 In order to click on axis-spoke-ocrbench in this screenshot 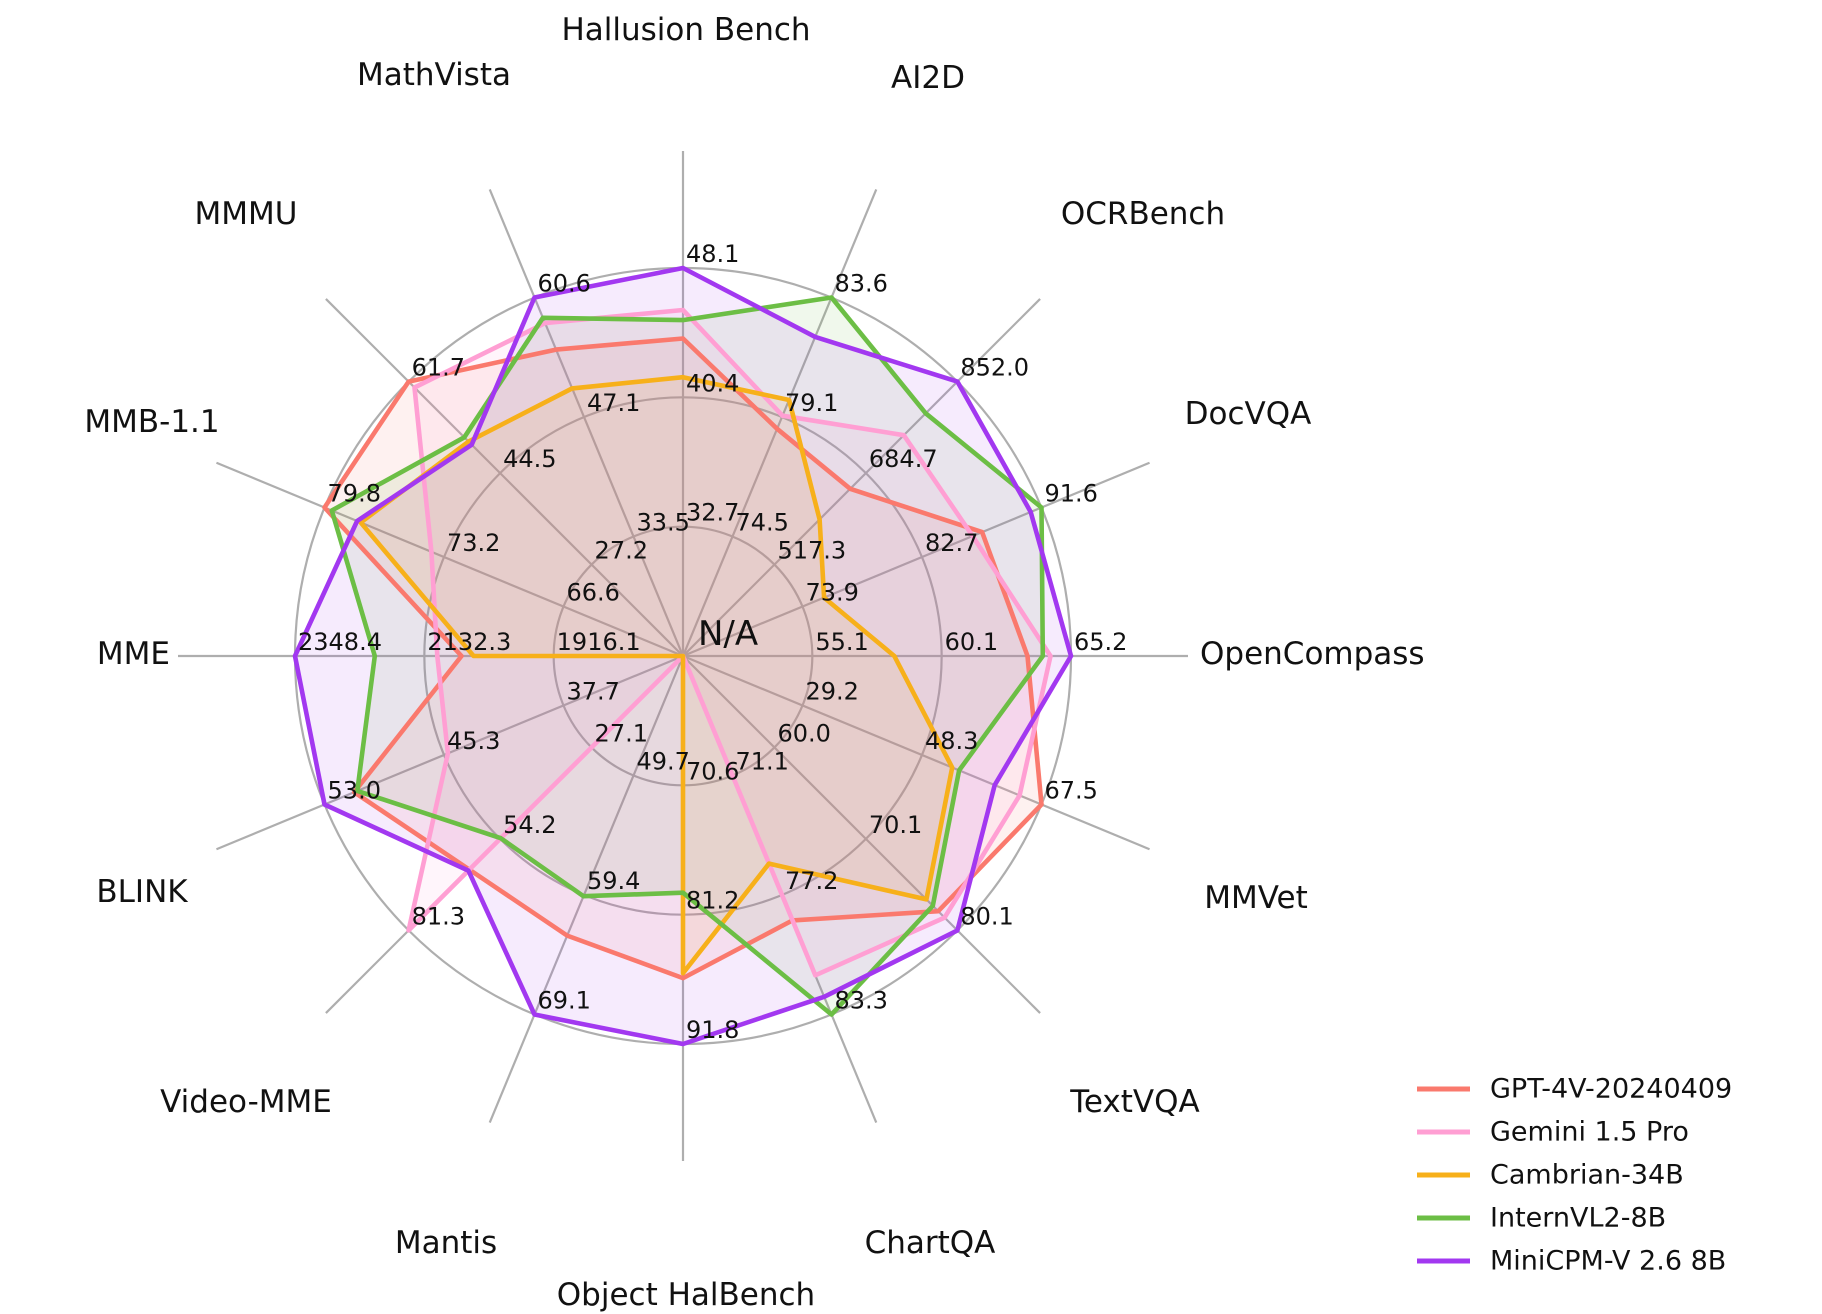, I will do `click(861, 477)`.